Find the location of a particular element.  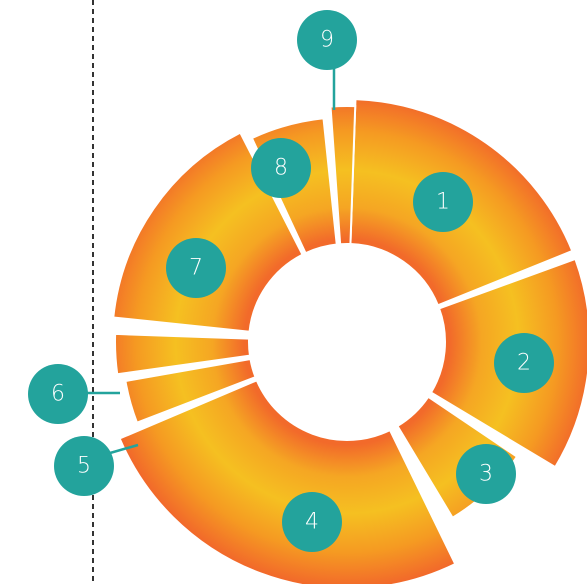

segment-badge-7: 7 is located at coordinates (196, 268).